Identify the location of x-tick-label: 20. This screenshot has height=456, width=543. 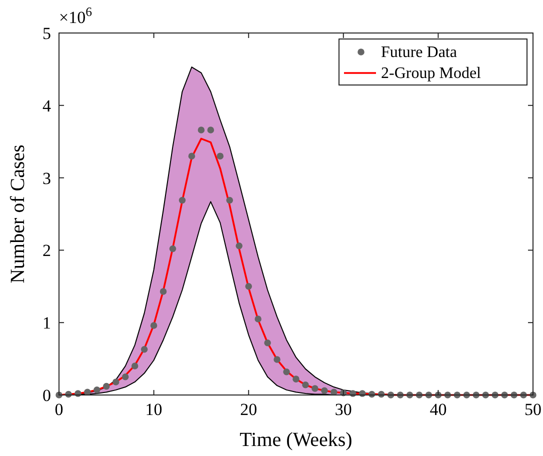
(249, 409).